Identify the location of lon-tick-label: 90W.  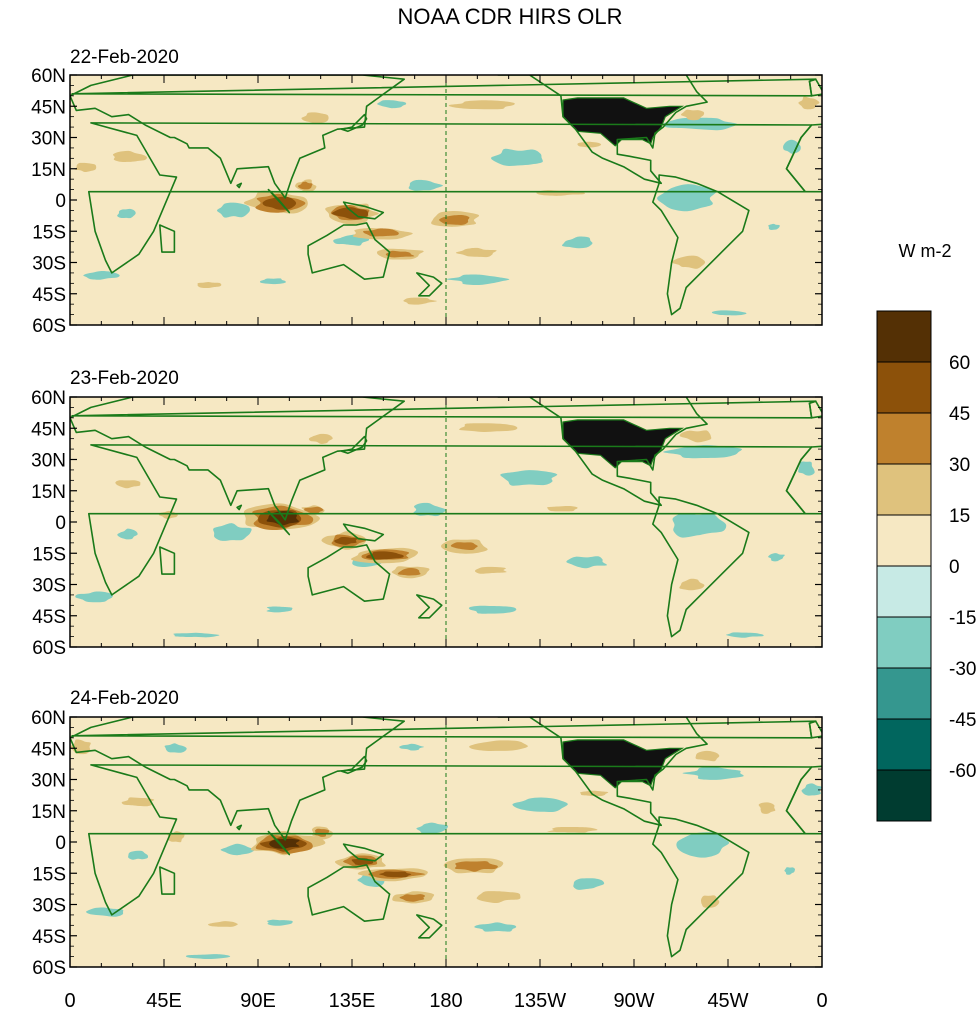
(633, 1001).